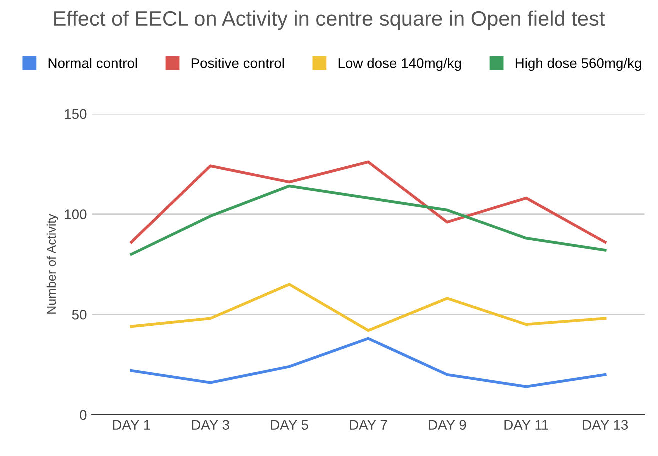 This screenshot has height=456, width=658. What do you see at coordinates (605, 425) in the screenshot?
I see `x-tick-label: DAY 13` at bounding box center [605, 425].